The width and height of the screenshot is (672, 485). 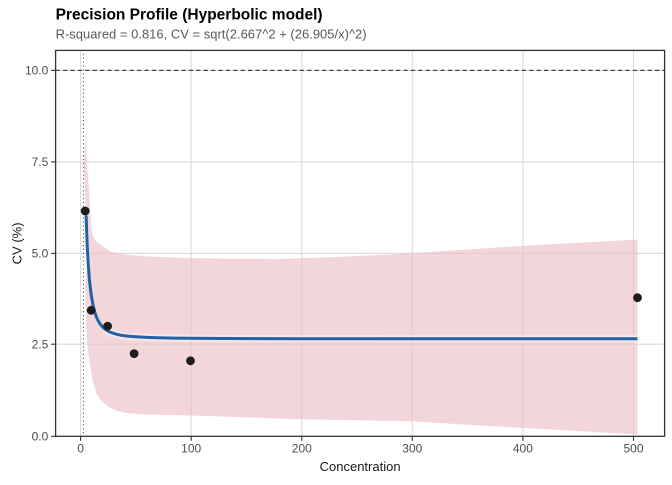 What do you see at coordinates (523, 449) in the screenshot?
I see `svg-text: 400` at bounding box center [523, 449].